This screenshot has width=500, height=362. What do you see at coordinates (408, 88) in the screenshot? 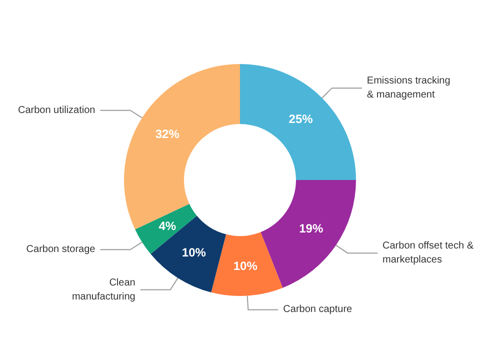
I see `slice-label: Emissions tracking & management` at bounding box center [408, 88].